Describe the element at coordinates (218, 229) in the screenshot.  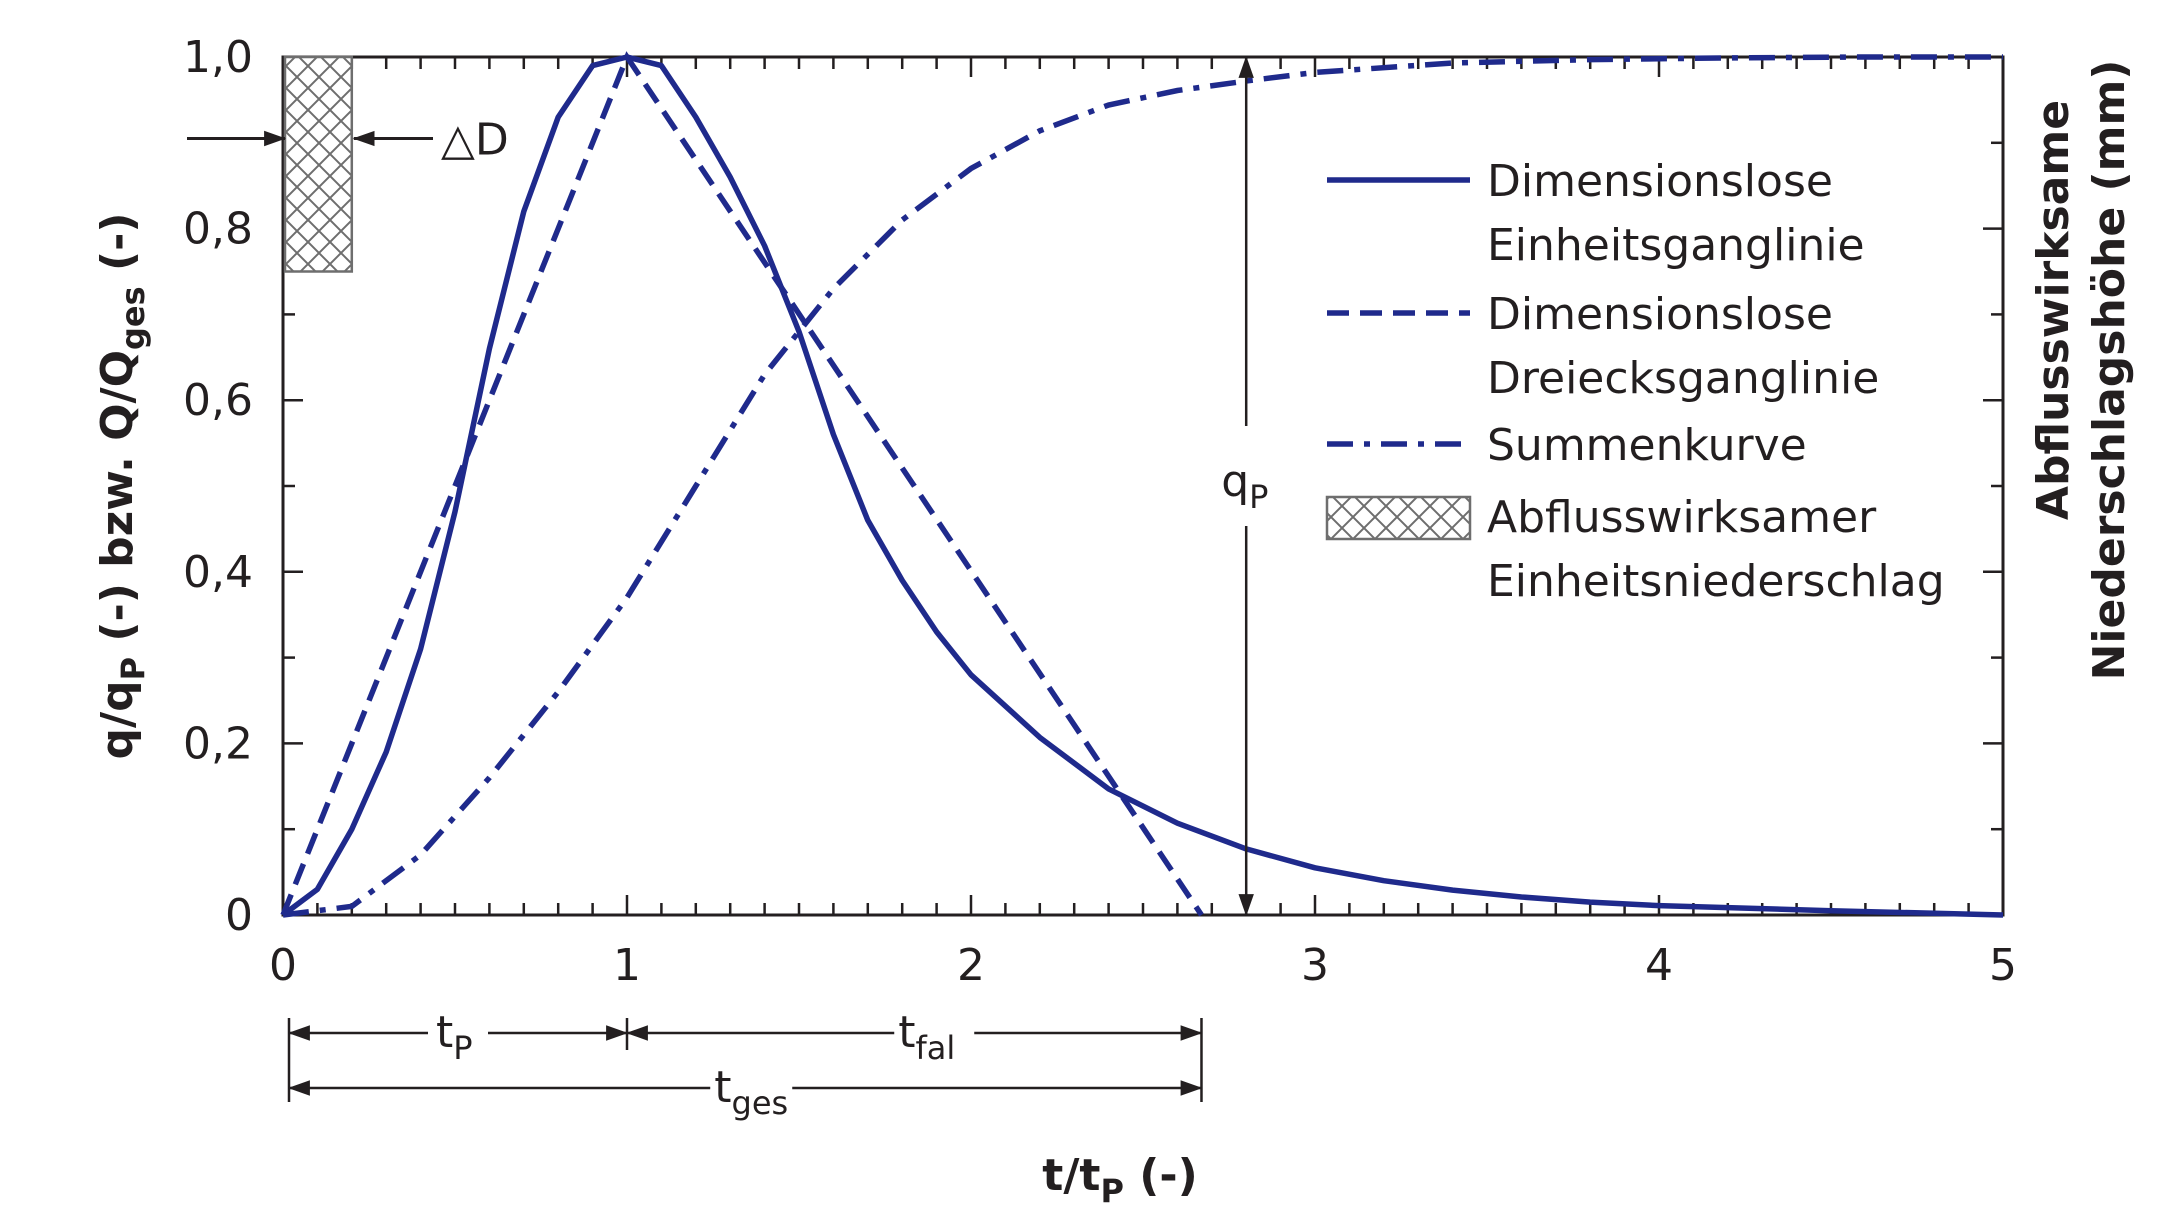
I see `y-tick-label: 0,8` at that location.